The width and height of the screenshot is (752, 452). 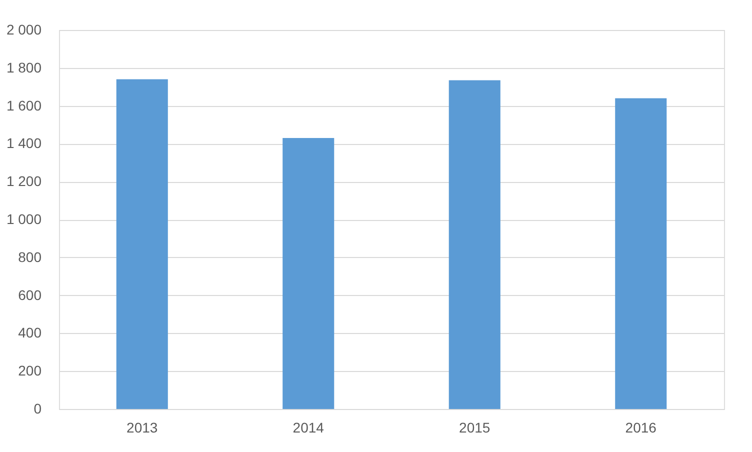 I want to click on y-tick-label: 0, so click(x=38, y=408).